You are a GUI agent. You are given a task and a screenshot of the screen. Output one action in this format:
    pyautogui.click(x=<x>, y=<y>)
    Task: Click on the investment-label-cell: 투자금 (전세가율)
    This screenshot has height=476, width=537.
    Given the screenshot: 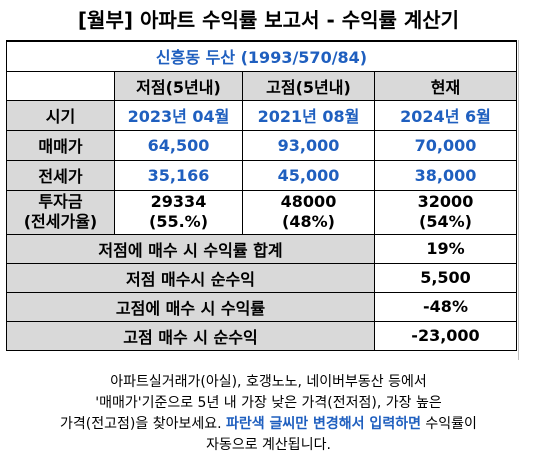 What is the action you would take?
    pyautogui.click(x=60, y=212)
    